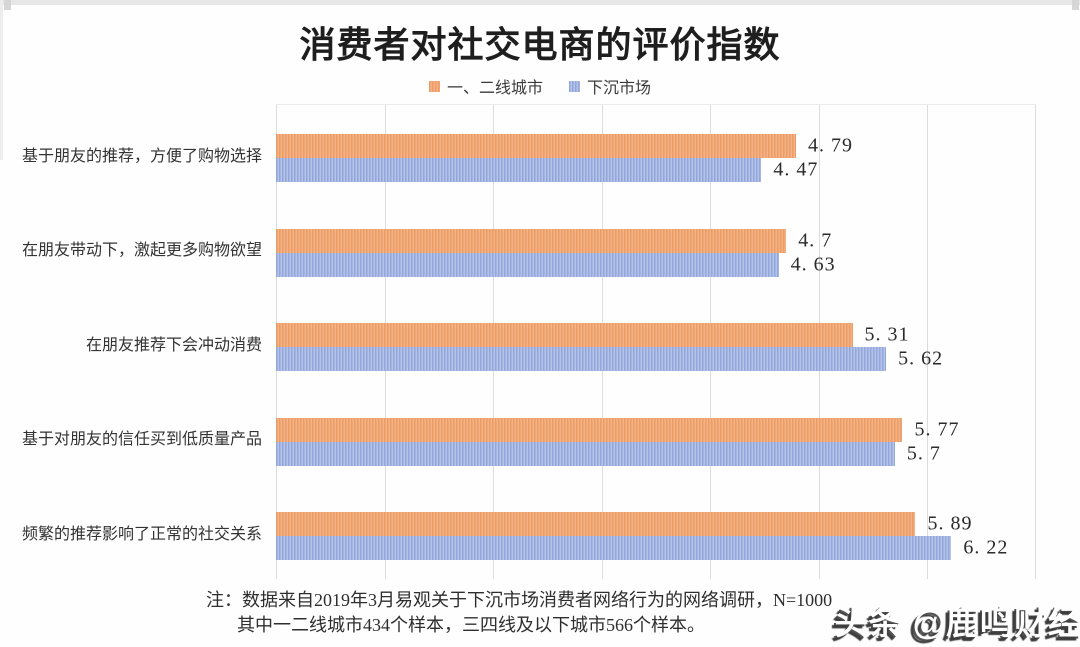 The width and height of the screenshot is (1080, 647). I want to click on value-label-sinking-0: 4. 47, so click(796, 169).